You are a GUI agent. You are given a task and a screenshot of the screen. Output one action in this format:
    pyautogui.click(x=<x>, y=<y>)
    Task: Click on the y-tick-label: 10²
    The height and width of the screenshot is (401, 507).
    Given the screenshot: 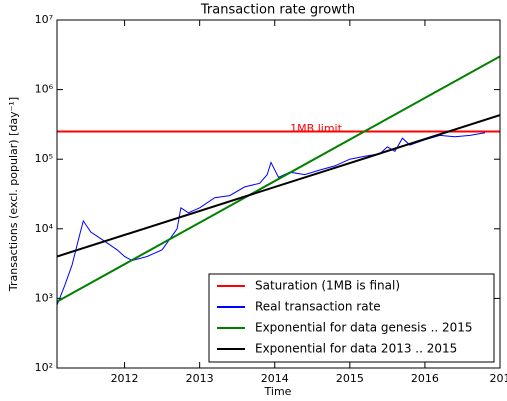 What is the action you would take?
    pyautogui.click(x=44, y=367)
    